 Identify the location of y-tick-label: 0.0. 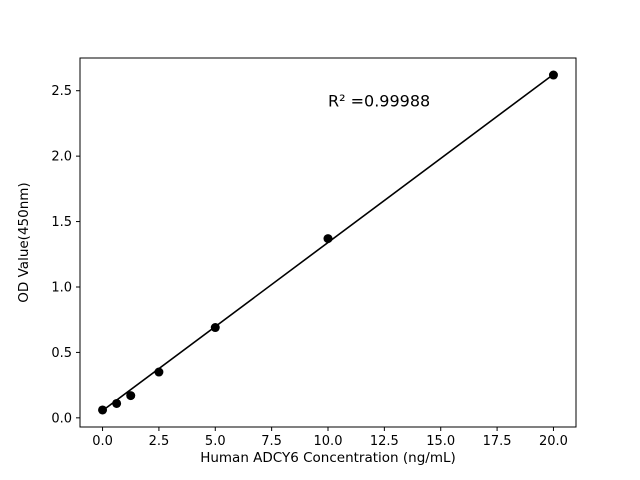
(61, 418).